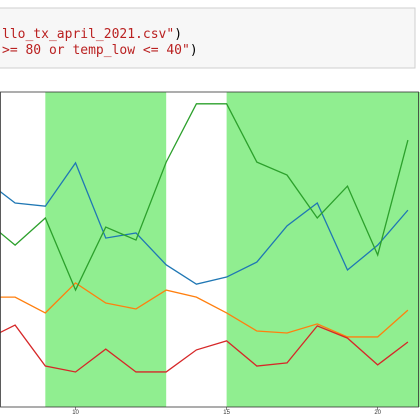 This screenshot has height=420, width=420. What do you see at coordinates (88, 34) in the screenshot?
I see `code-string: llo_tx_april_2021.csv"` at bounding box center [88, 34].